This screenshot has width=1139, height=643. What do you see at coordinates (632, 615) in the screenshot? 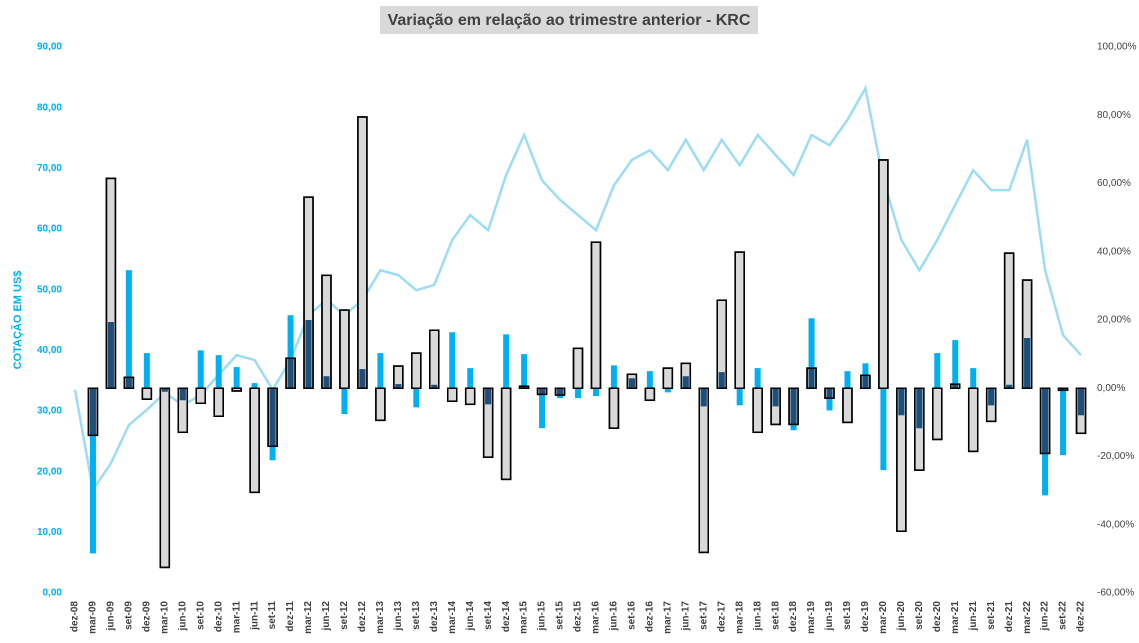
I see `x-tick-label: set-16` at bounding box center [632, 615].